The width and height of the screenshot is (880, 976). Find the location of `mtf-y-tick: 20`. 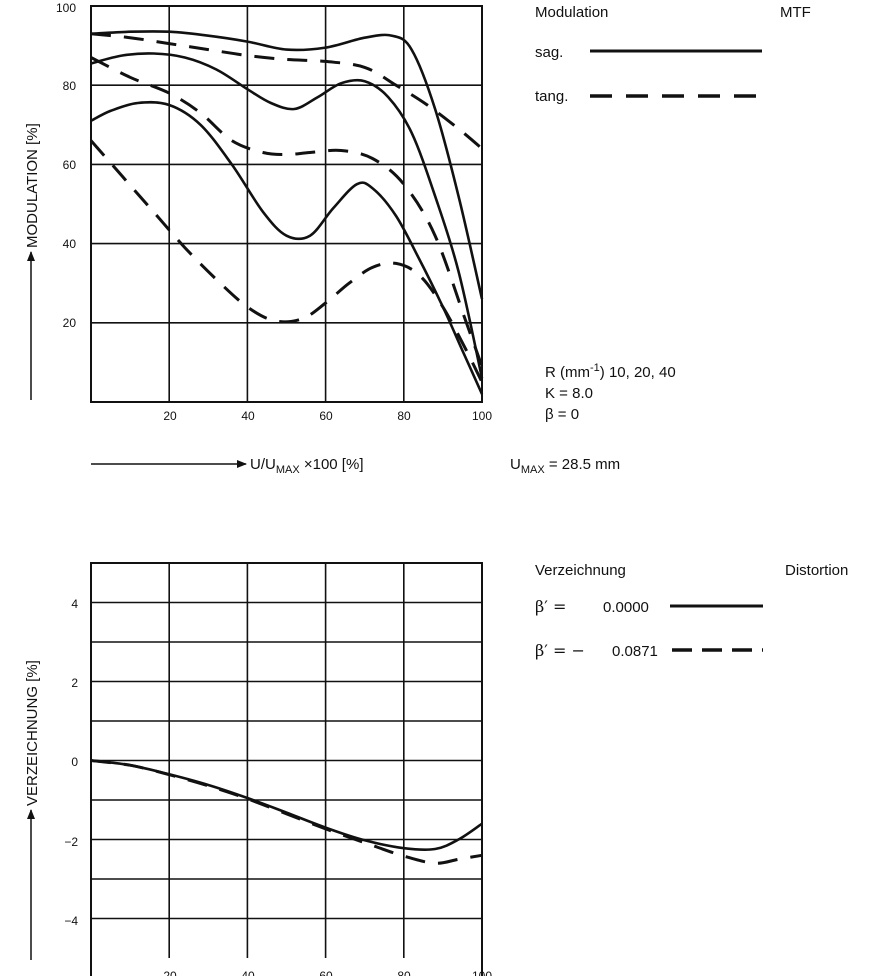

mtf-y-tick: 20 is located at coordinates (70, 323).